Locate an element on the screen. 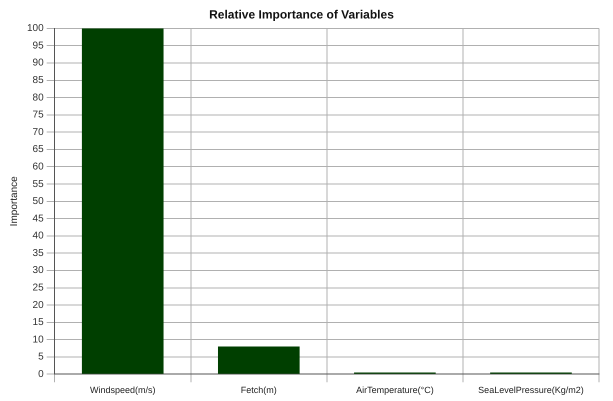 This screenshot has width=613, height=401. y-tick-label: 60 is located at coordinates (38, 166).